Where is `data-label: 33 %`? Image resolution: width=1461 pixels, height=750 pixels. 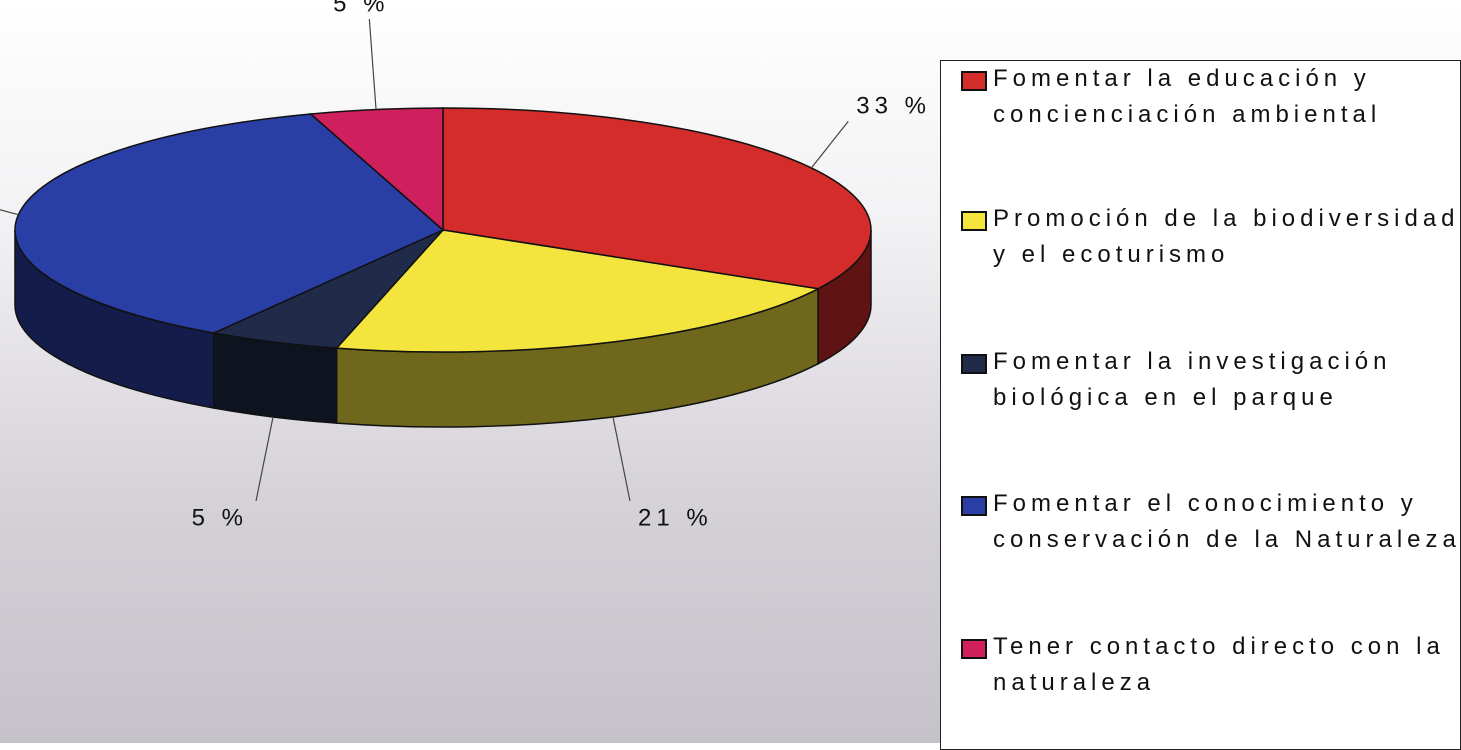
data-label: 33 % is located at coordinates (893, 106).